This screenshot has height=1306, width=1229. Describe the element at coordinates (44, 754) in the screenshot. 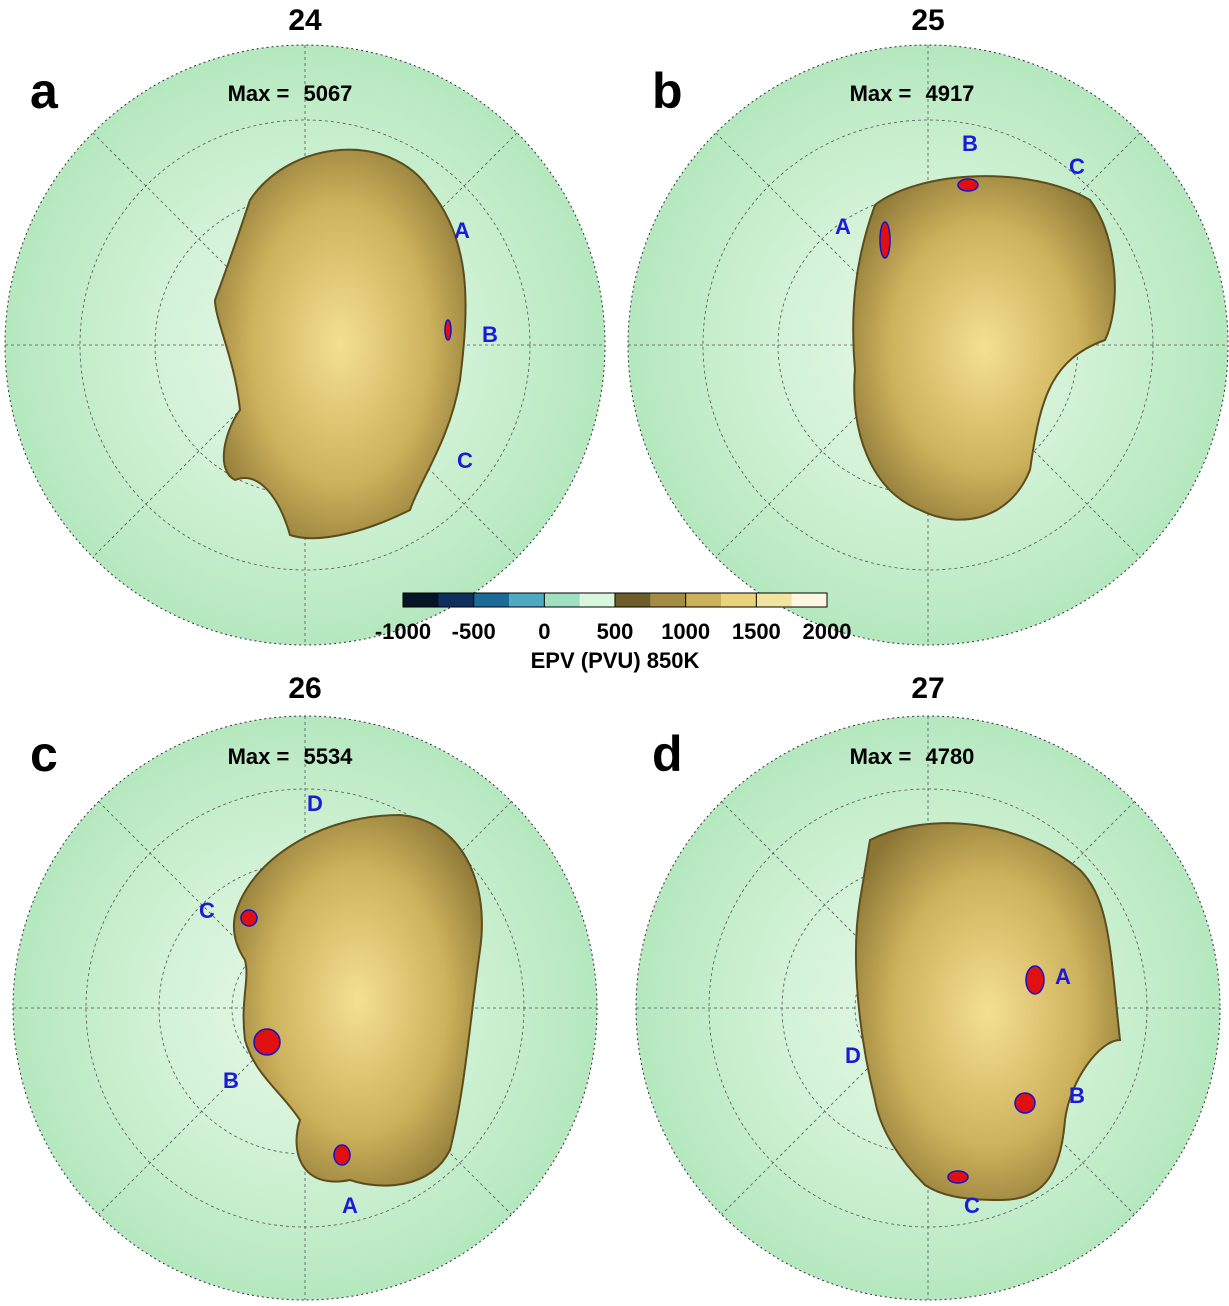

I see `panel-letter: c` at that location.